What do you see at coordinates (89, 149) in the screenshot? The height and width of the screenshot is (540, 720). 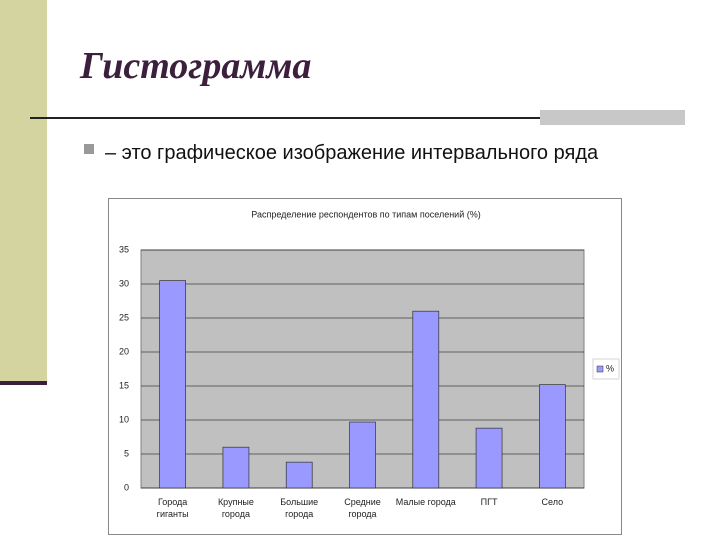 I see `bullet-marker` at bounding box center [89, 149].